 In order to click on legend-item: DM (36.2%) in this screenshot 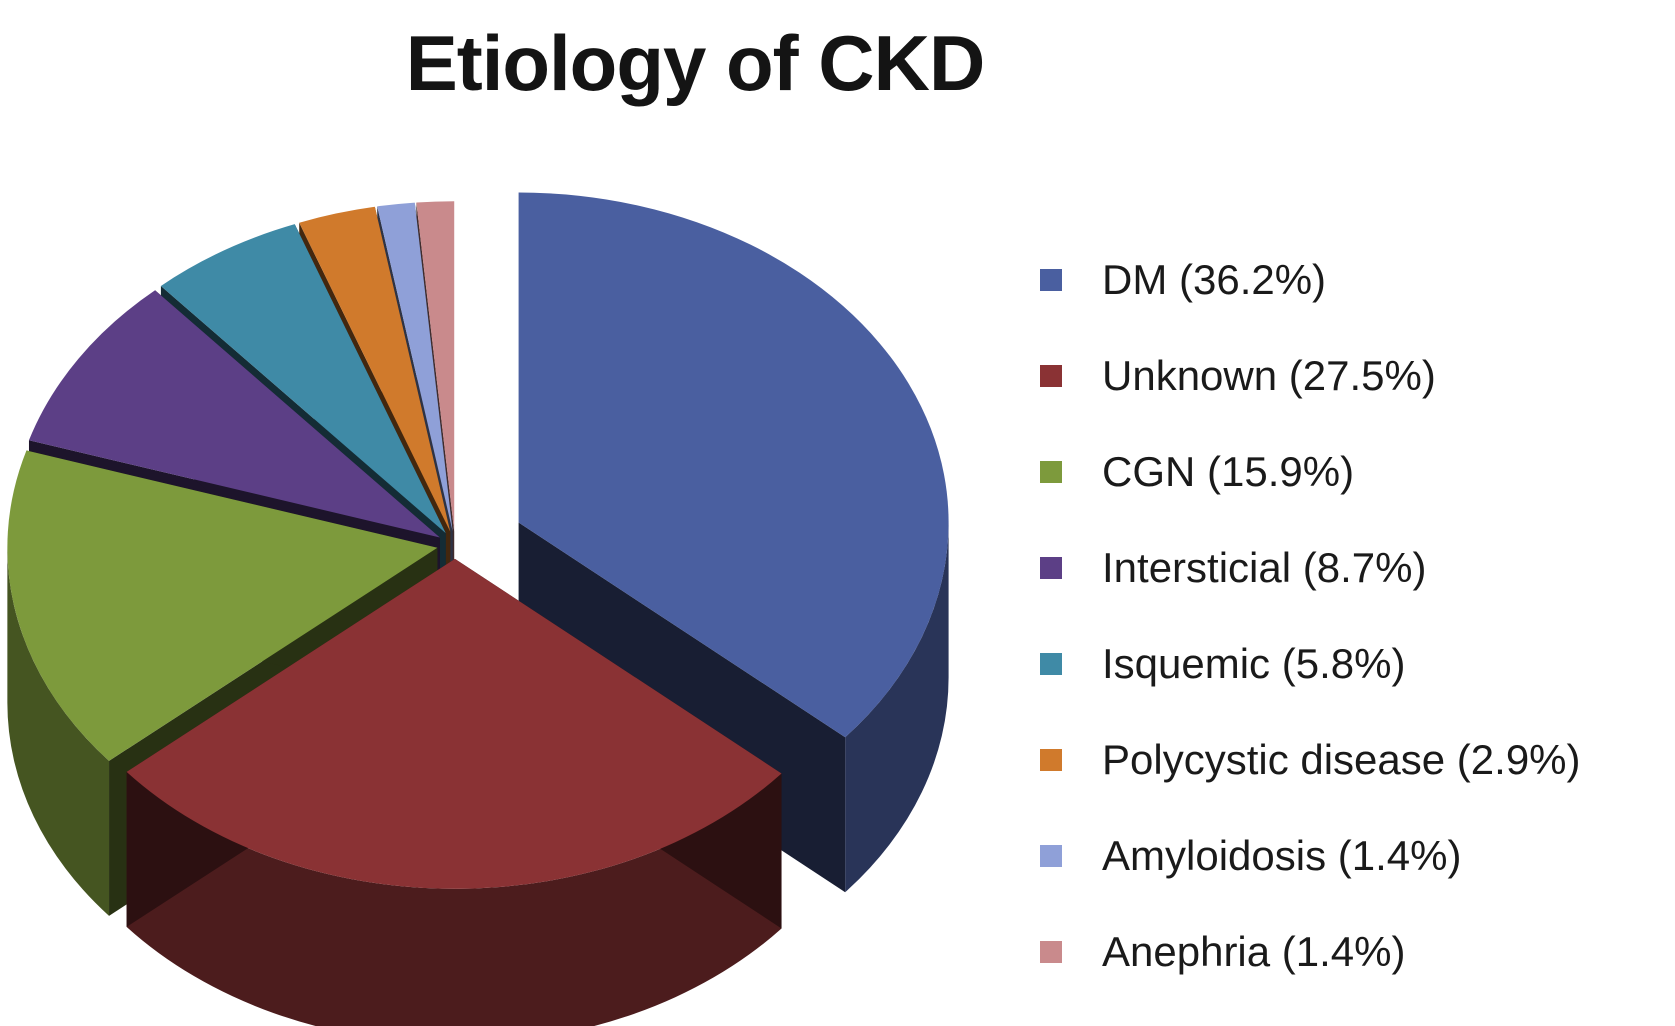, I will do `click(1183, 280)`.